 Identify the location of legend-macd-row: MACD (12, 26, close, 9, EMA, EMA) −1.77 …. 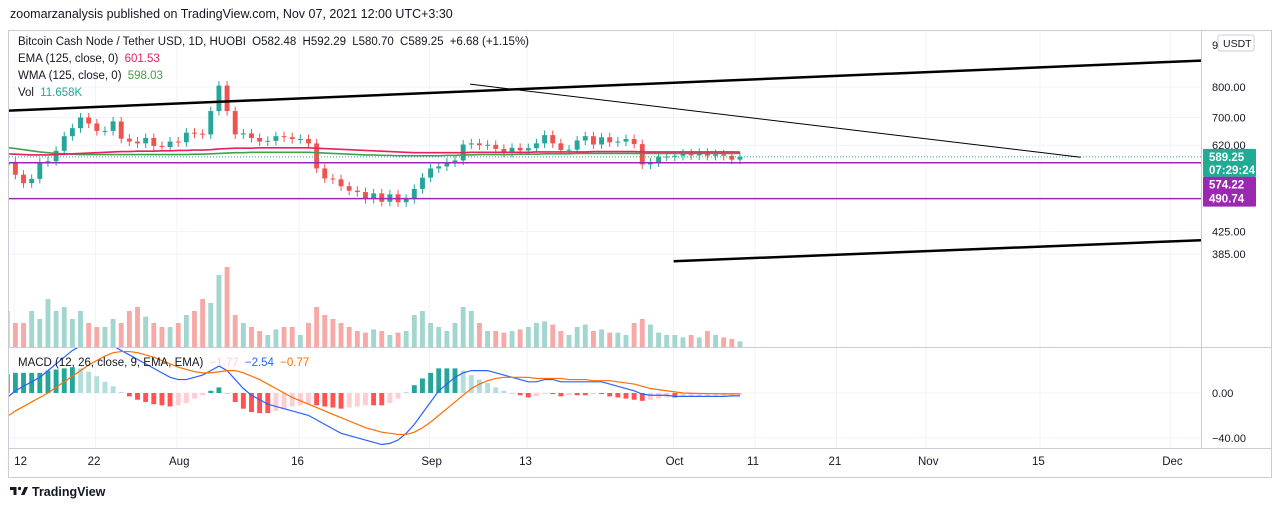
(165, 363).